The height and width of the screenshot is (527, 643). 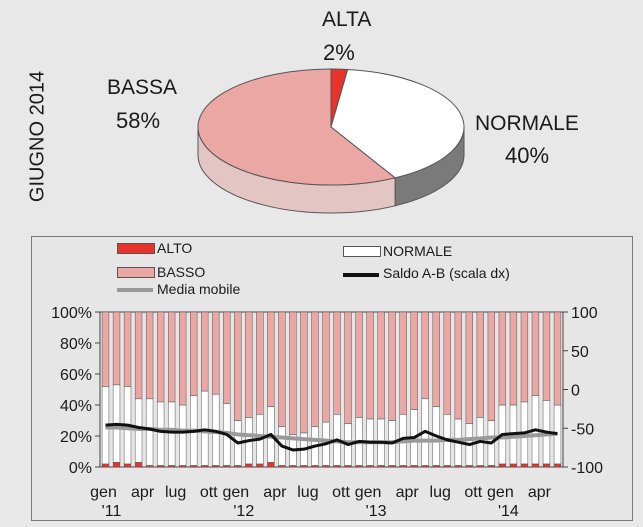 What do you see at coordinates (397, 123) in the screenshot?
I see `pie-slice-normale` at bounding box center [397, 123].